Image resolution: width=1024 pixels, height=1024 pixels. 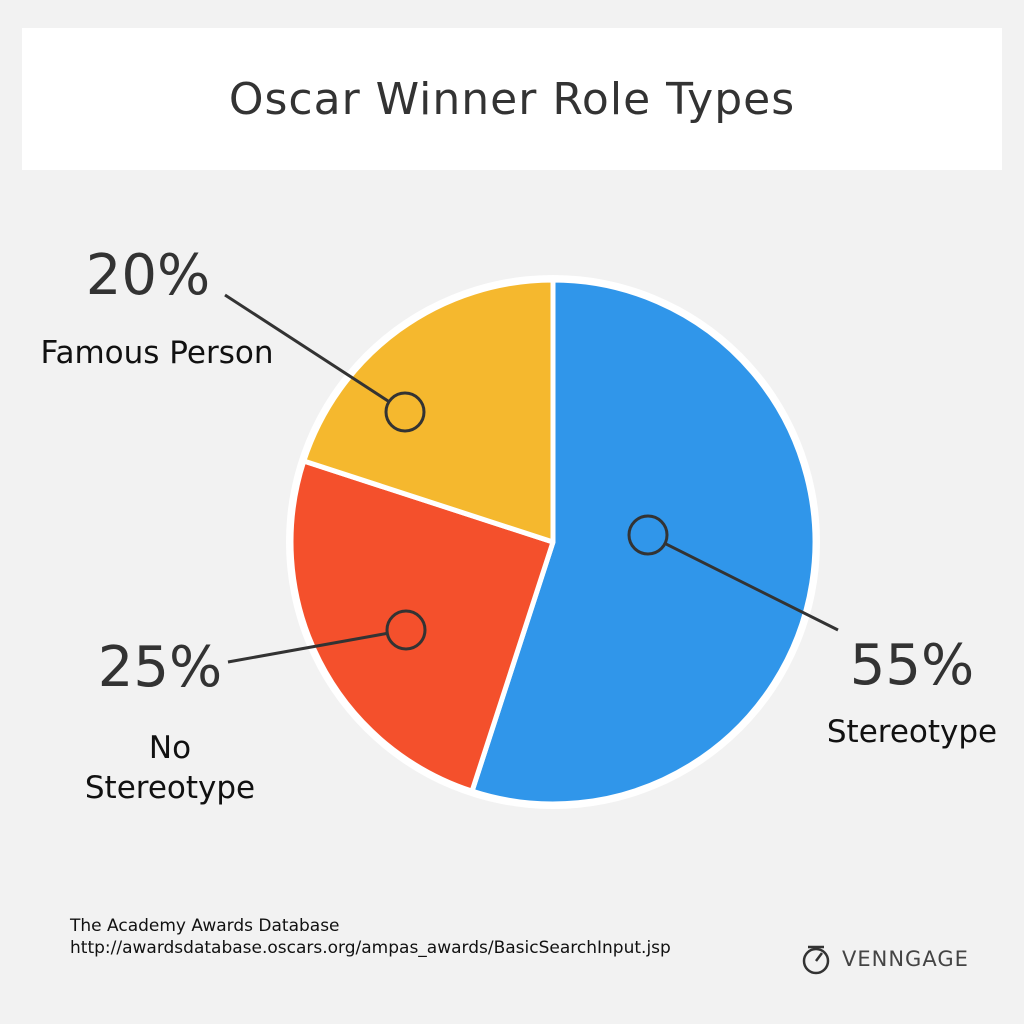 I want to click on chart-title: Oscar Winner Role Types, so click(x=512, y=99).